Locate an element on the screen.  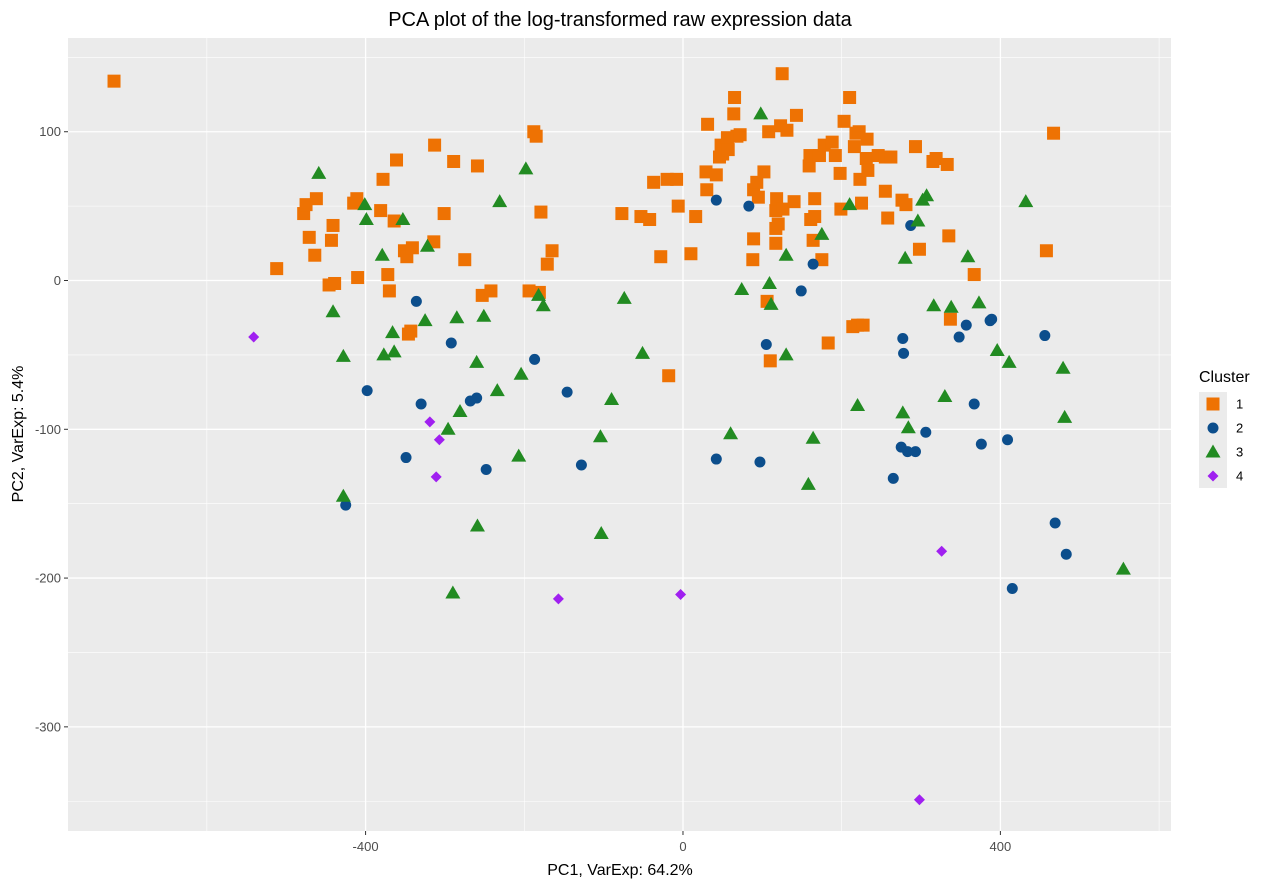
legend-label-cluster-4: 4 is located at coordinates (1239, 476).